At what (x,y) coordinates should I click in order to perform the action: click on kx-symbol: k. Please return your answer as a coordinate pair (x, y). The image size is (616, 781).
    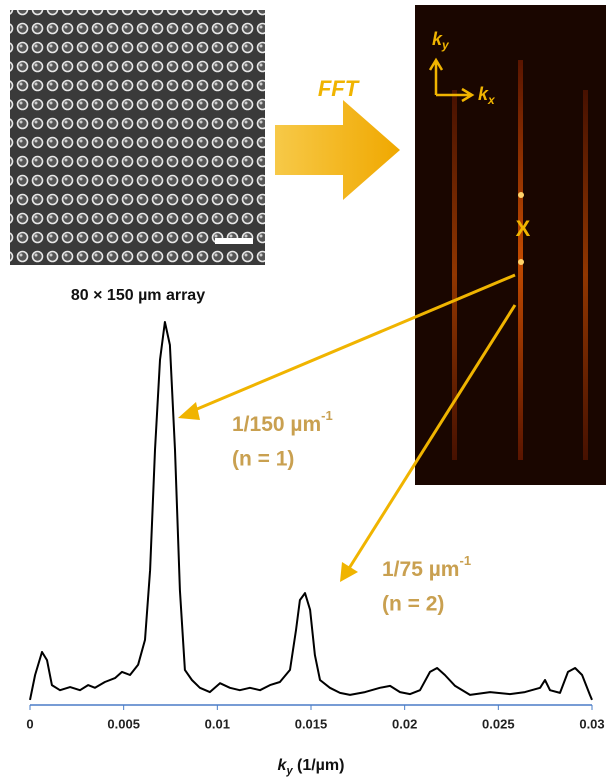
    Looking at the image, I should click on (483, 94).